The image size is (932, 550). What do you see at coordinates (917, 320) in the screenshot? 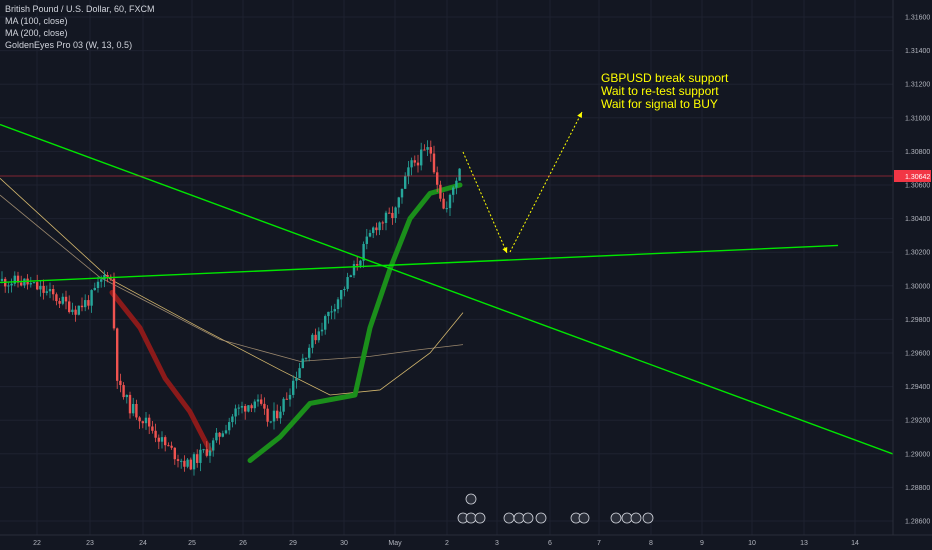
I see `price-tick-label: 1.29800` at bounding box center [917, 320].